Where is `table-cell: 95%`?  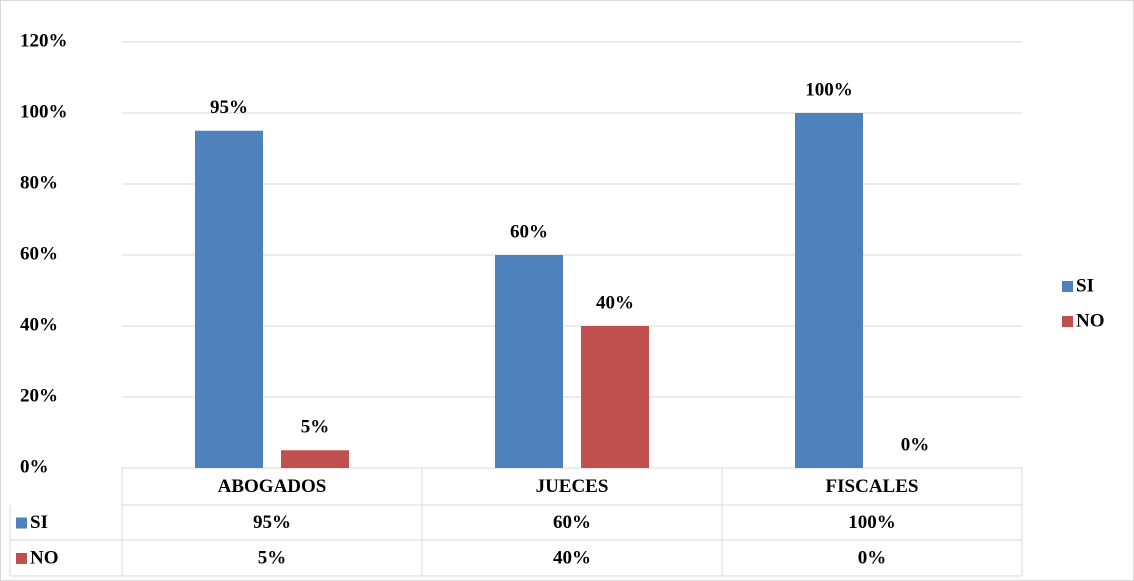 table-cell: 95% is located at coordinates (272, 522).